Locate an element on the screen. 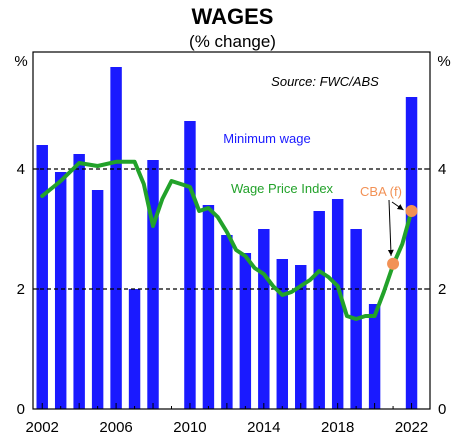 The image size is (465, 446). bar-2002 is located at coordinates (42, 277).